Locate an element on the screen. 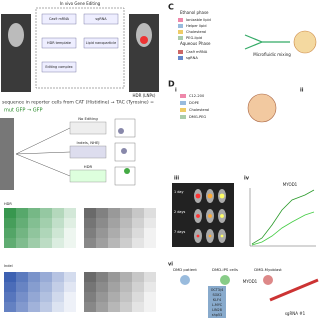  mixer is located at coordinates (267, 42).